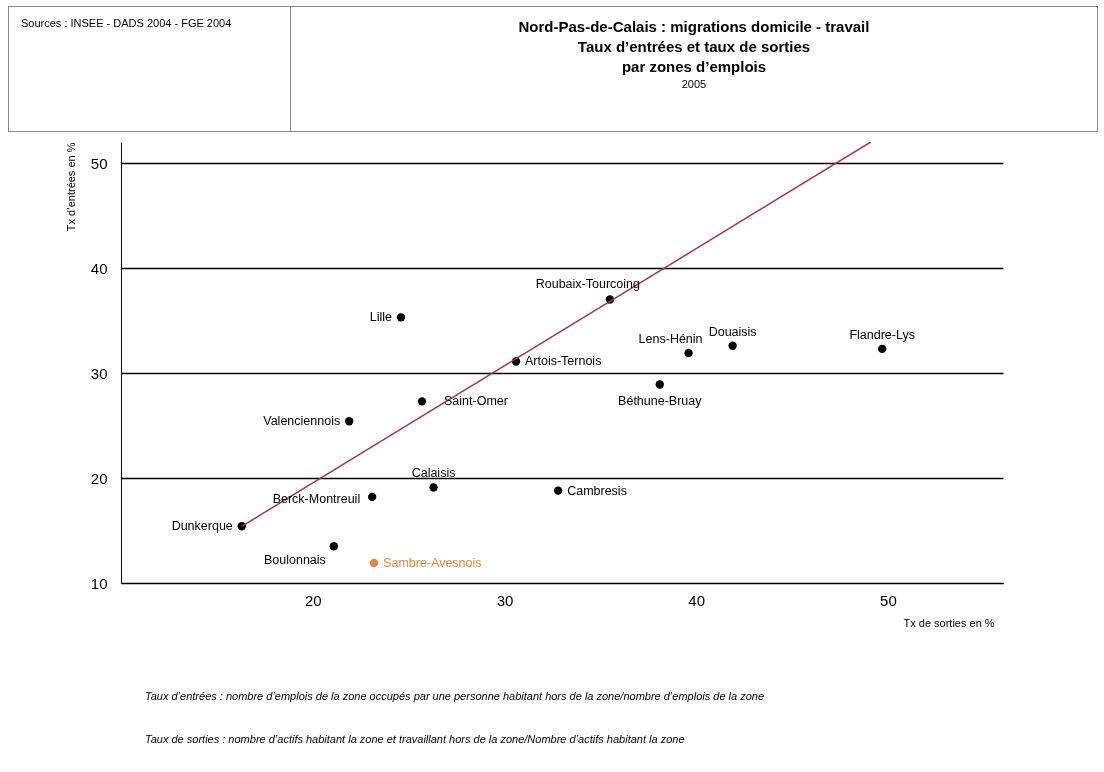 The width and height of the screenshot is (1104, 772). What do you see at coordinates (380, 317) in the screenshot?
I see `series-label: Lille` at bounding box center [380, 317].